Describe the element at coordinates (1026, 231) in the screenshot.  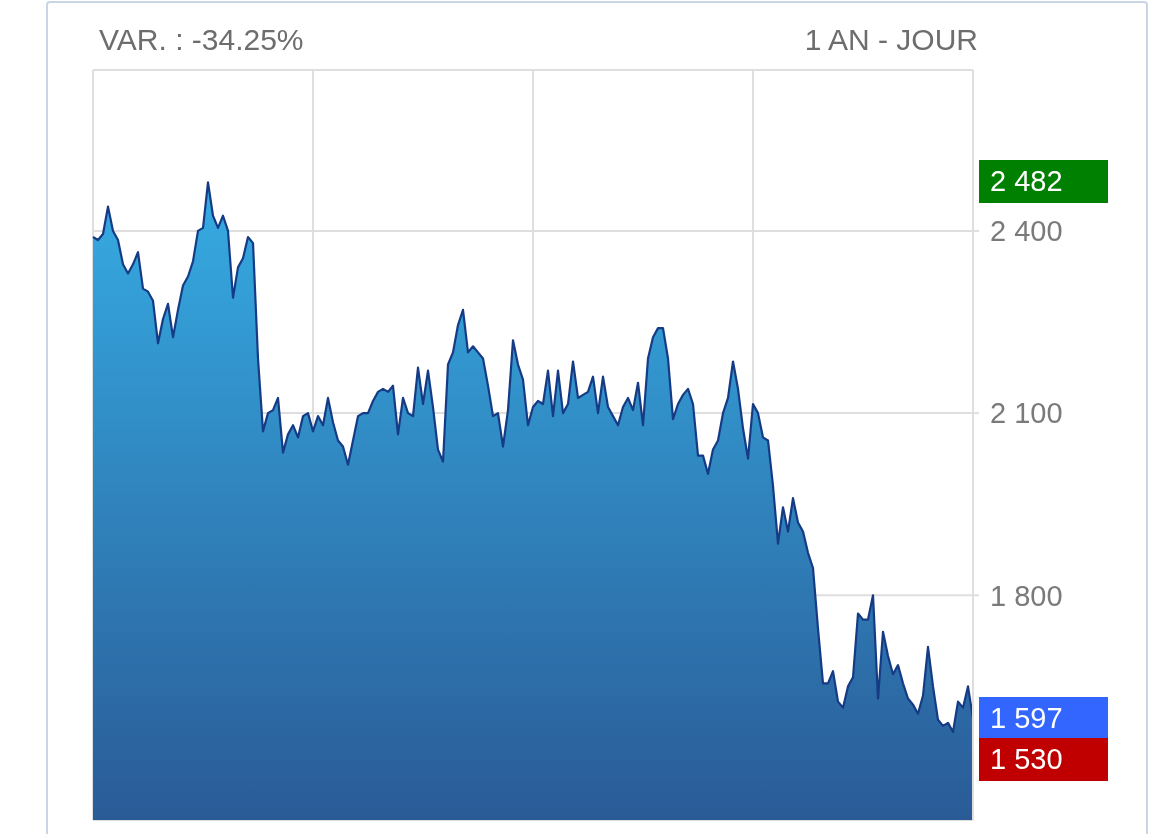
I see `y-tick-label: 2 400` at that location.